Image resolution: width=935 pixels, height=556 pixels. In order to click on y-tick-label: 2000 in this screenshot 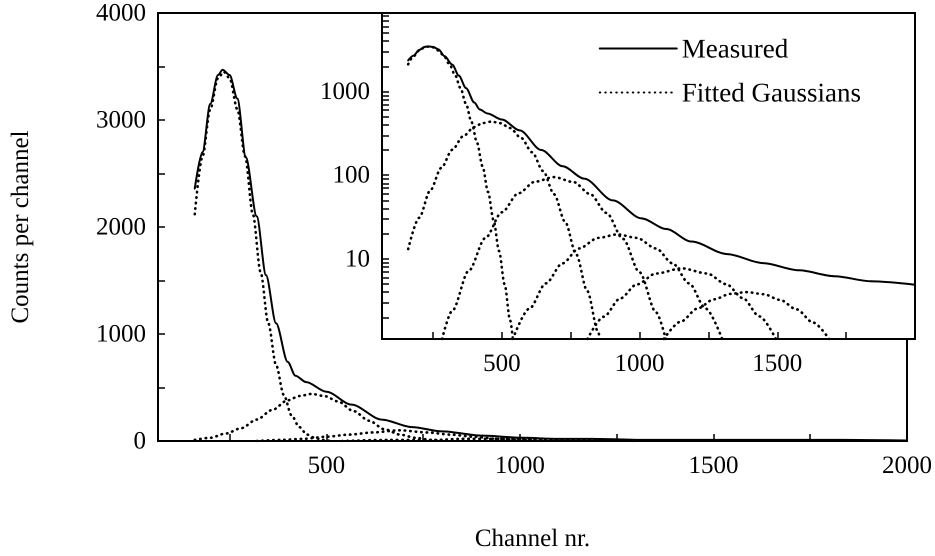, I will do `click(121, 227)`.